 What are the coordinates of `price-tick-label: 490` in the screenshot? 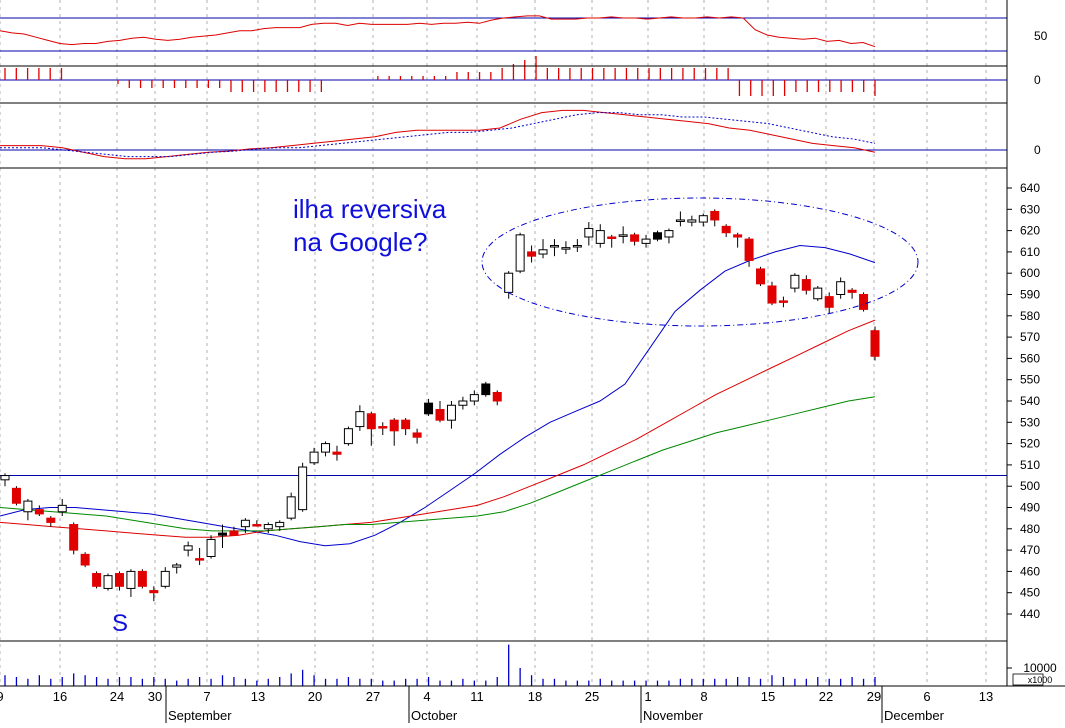 It's located at (1030, 508).